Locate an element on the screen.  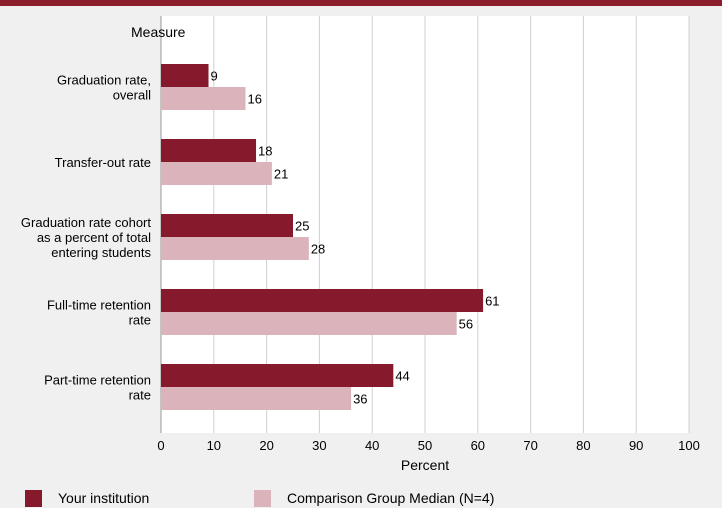
category-label: Part-time retention rate is located at coordinates (97, 388).